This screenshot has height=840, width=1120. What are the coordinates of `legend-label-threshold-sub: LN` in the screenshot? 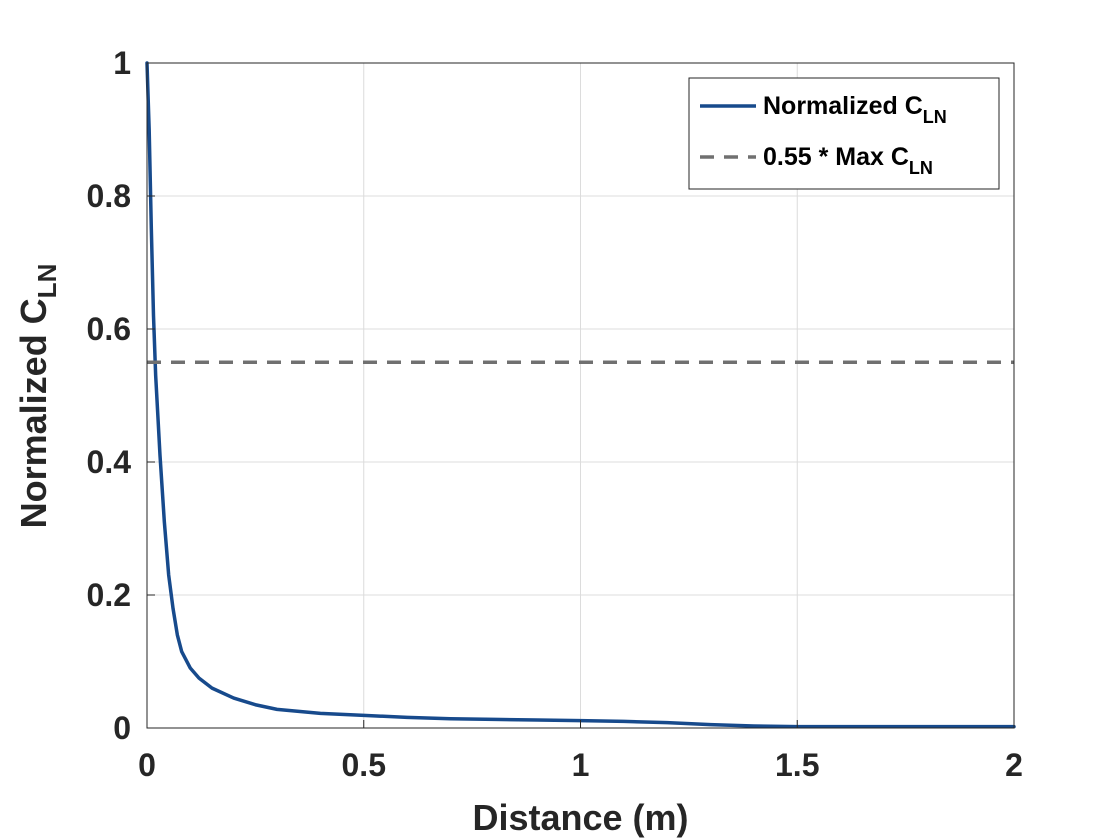 It's located at (921, 168).